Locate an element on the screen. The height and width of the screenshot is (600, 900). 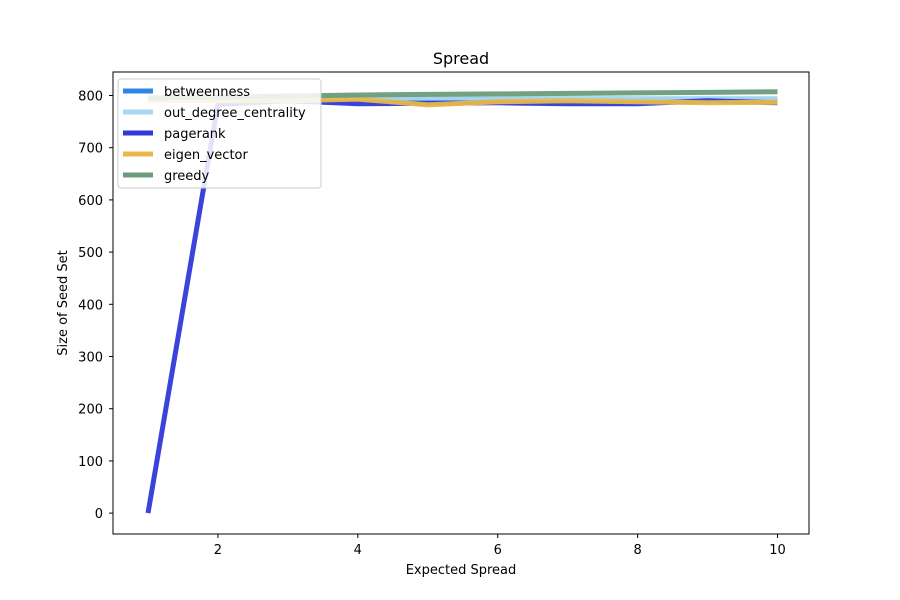
x-tick-label: 8 is located at coordinates (637, 550).